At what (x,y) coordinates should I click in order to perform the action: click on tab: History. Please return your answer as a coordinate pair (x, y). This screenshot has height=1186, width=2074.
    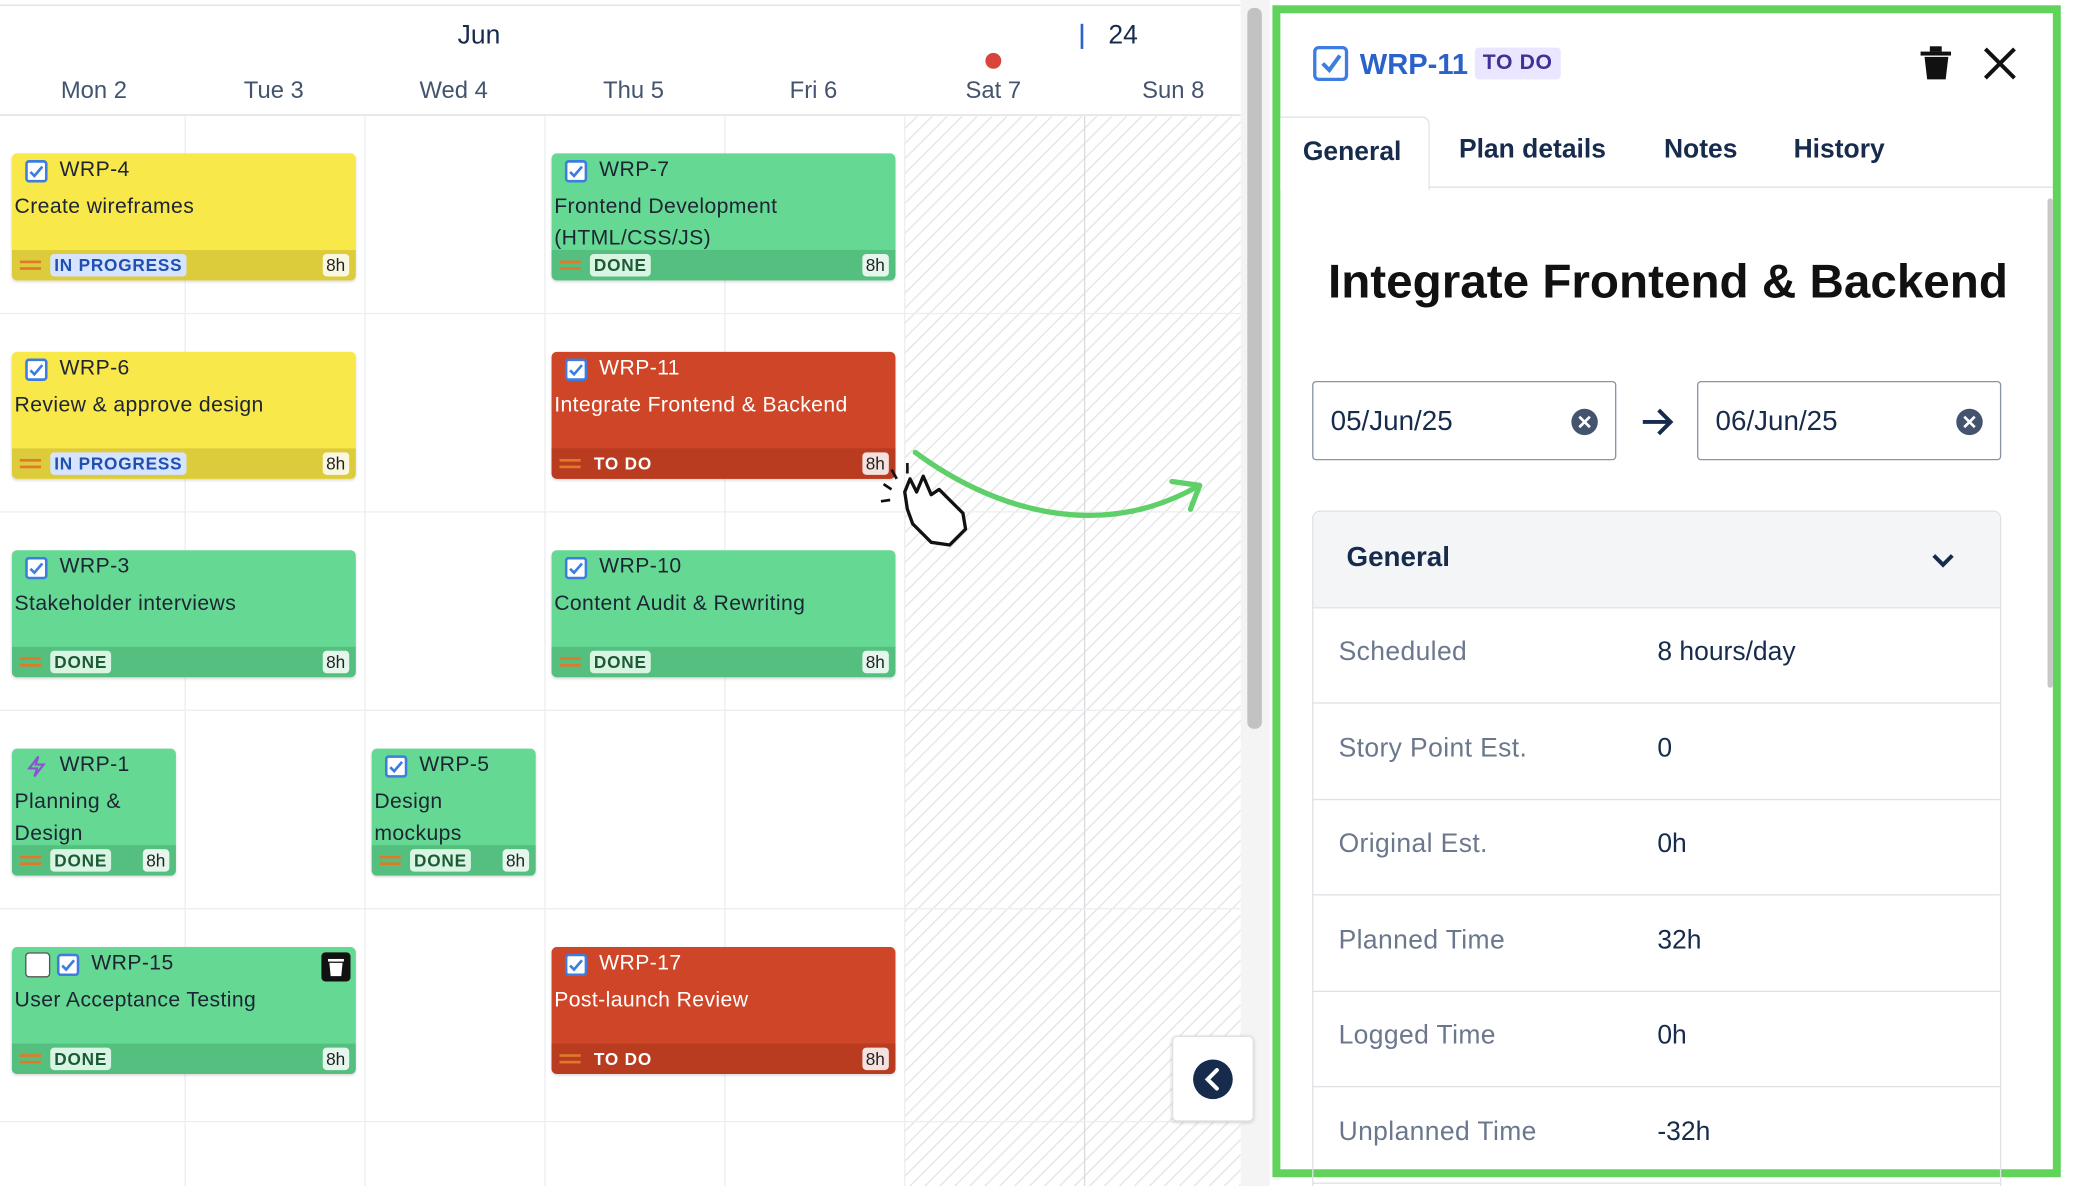
    Looking at the image, I should click on (1839, 149).